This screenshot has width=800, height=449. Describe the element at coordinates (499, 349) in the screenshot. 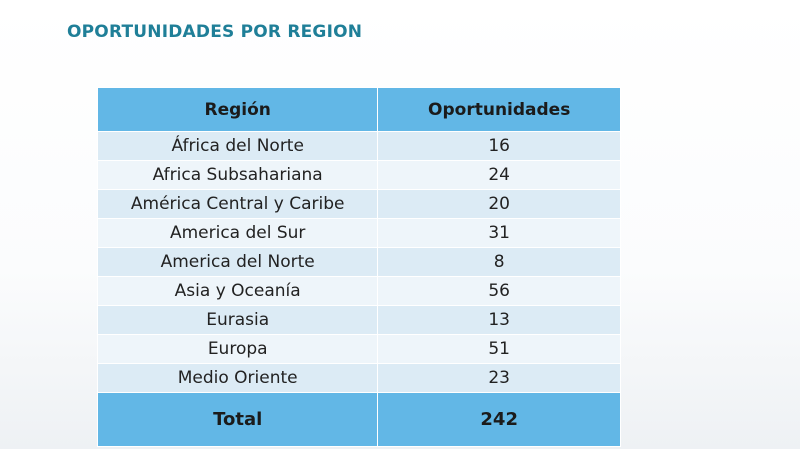

I see `opportunities-cell: 51` at that location.